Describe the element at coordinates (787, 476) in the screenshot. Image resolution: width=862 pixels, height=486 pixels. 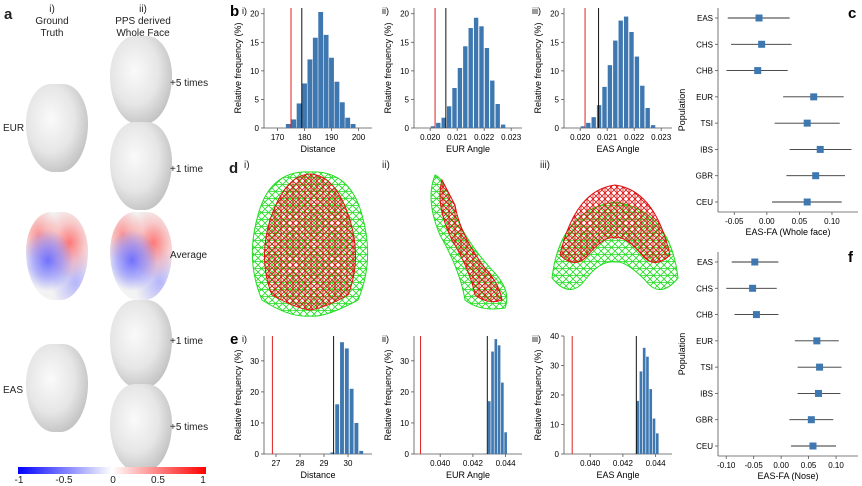
I see `x-axis-title: EAS-FA (Nose)` at that location.